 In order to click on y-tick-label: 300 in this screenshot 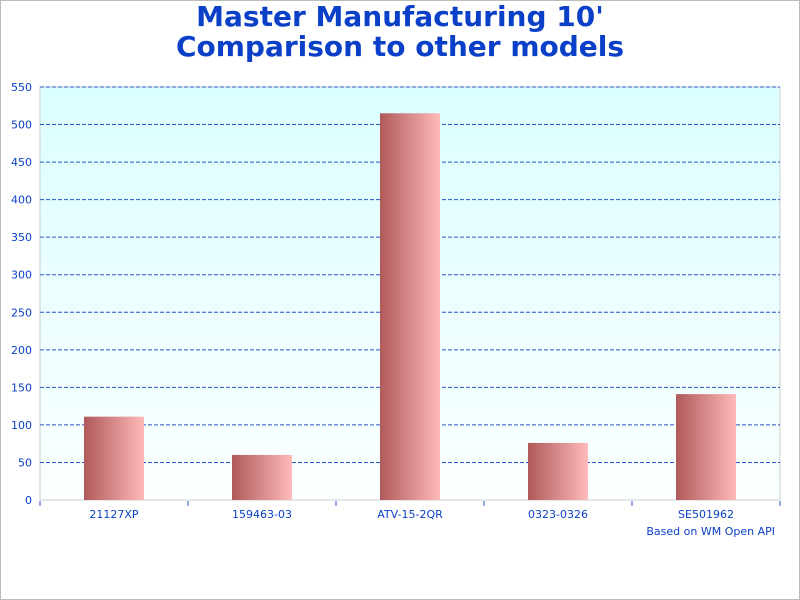, I will do `click(21, 275)`.